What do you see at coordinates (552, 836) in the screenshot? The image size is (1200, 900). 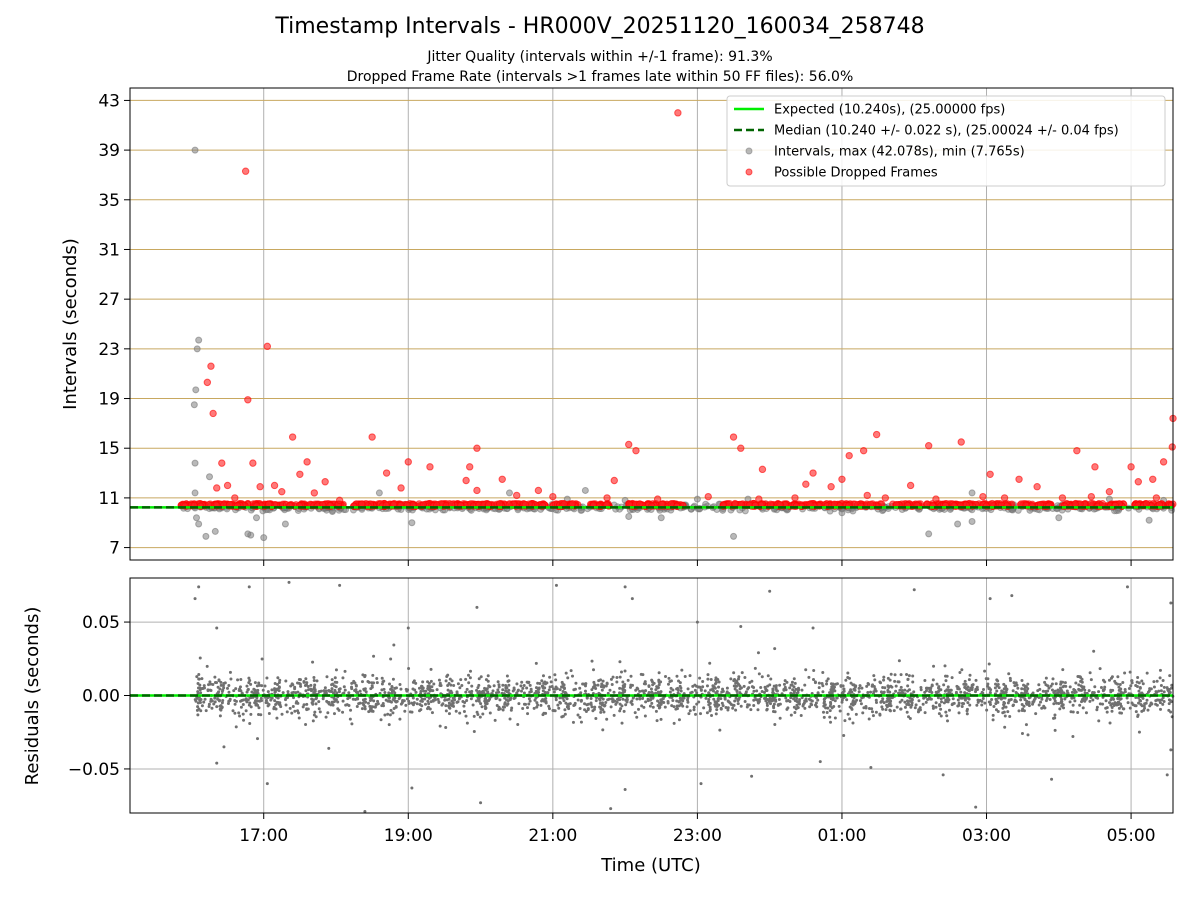 I see `x-tick-label: 21:00` at bounding box center [552, 836].